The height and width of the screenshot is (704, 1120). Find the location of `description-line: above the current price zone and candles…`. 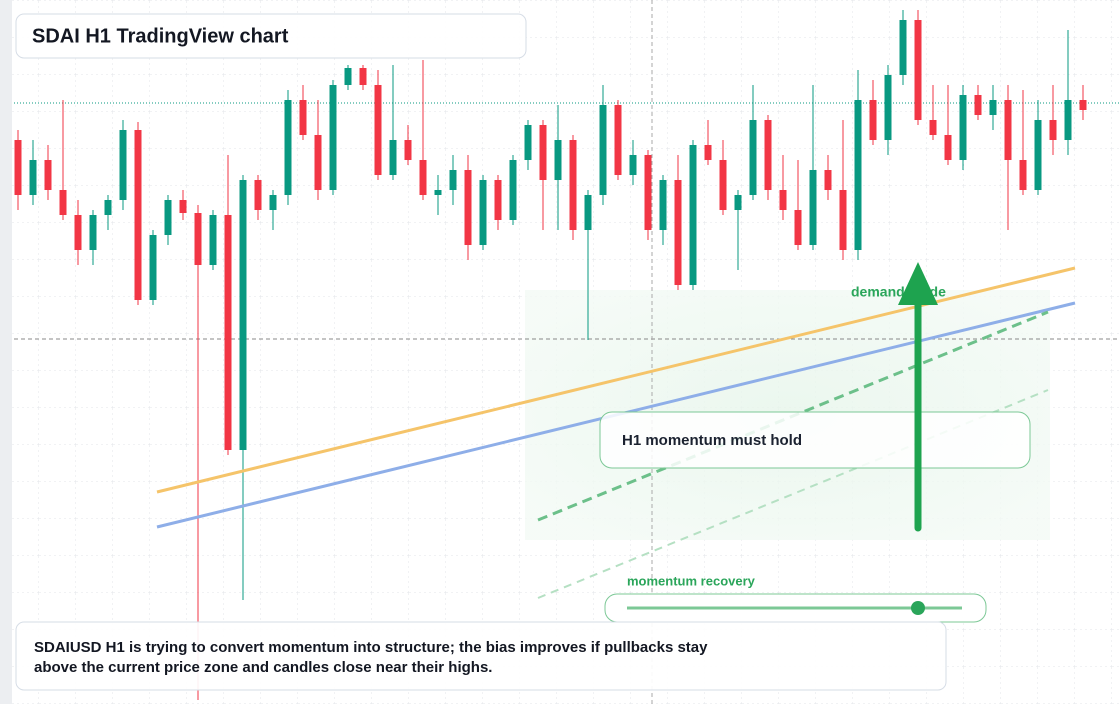

description-line: above the current price zone and candles… is located at coordinates (263, 667).